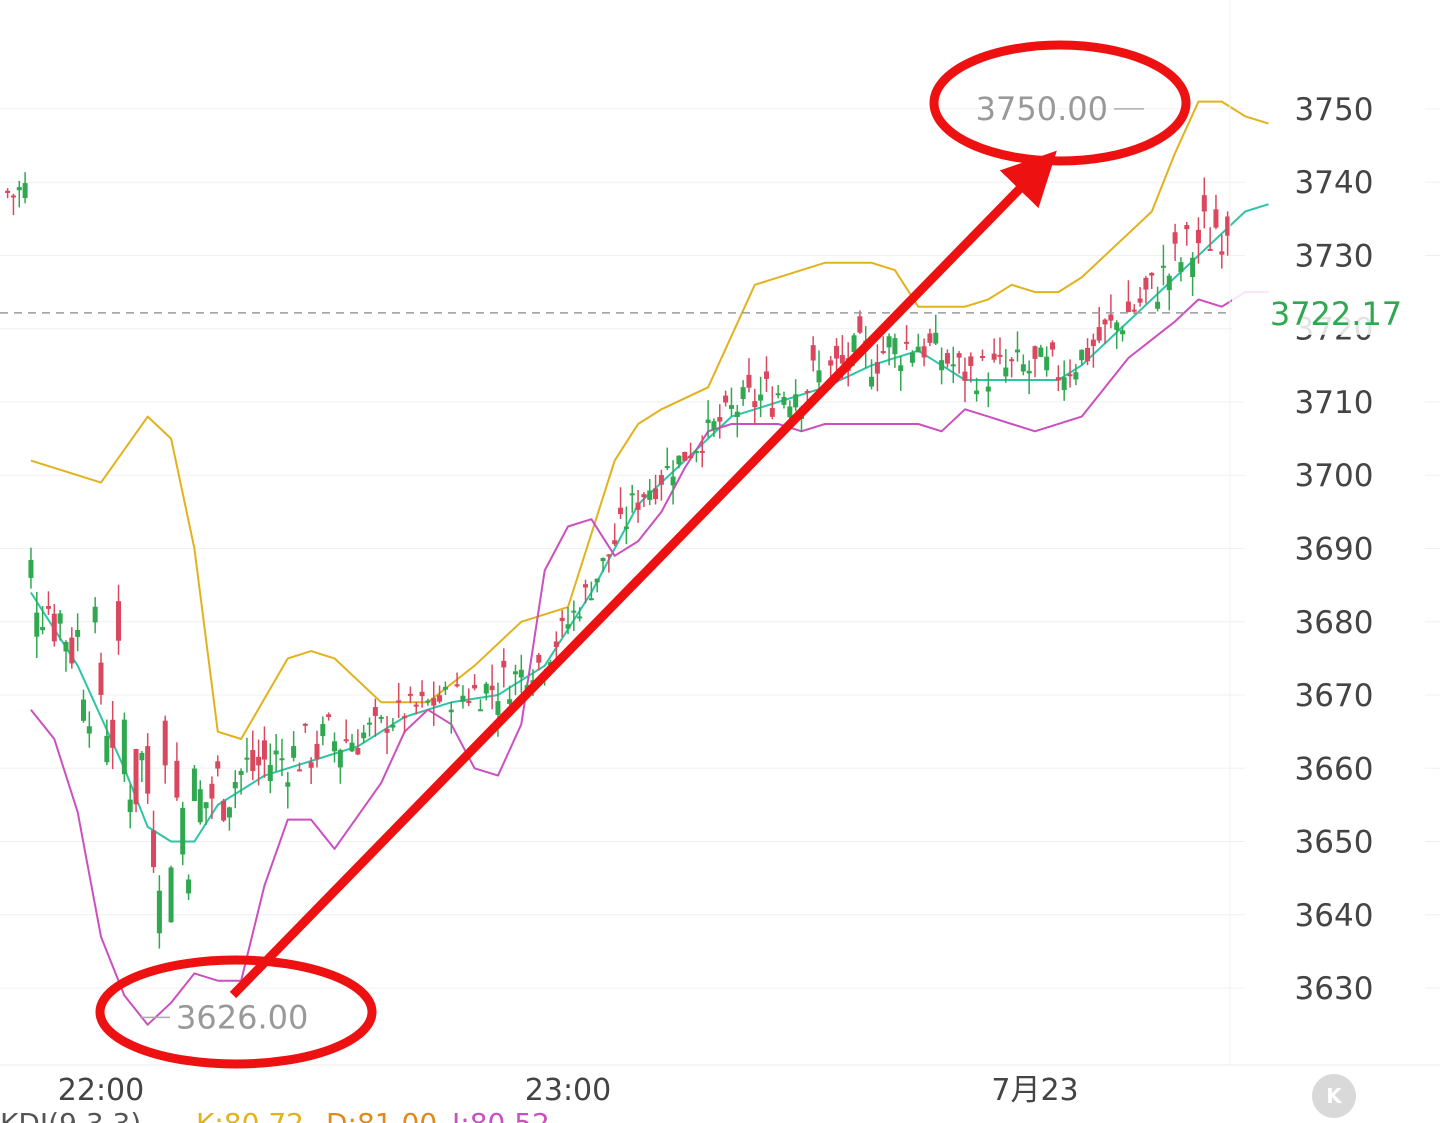 The width and height of the screenshot is (1440, 1123). What do you see at coordinates (250, 1115) in the screenshot?
I see `kdj-k: K:80.72` at bounding box center [250, 1115].